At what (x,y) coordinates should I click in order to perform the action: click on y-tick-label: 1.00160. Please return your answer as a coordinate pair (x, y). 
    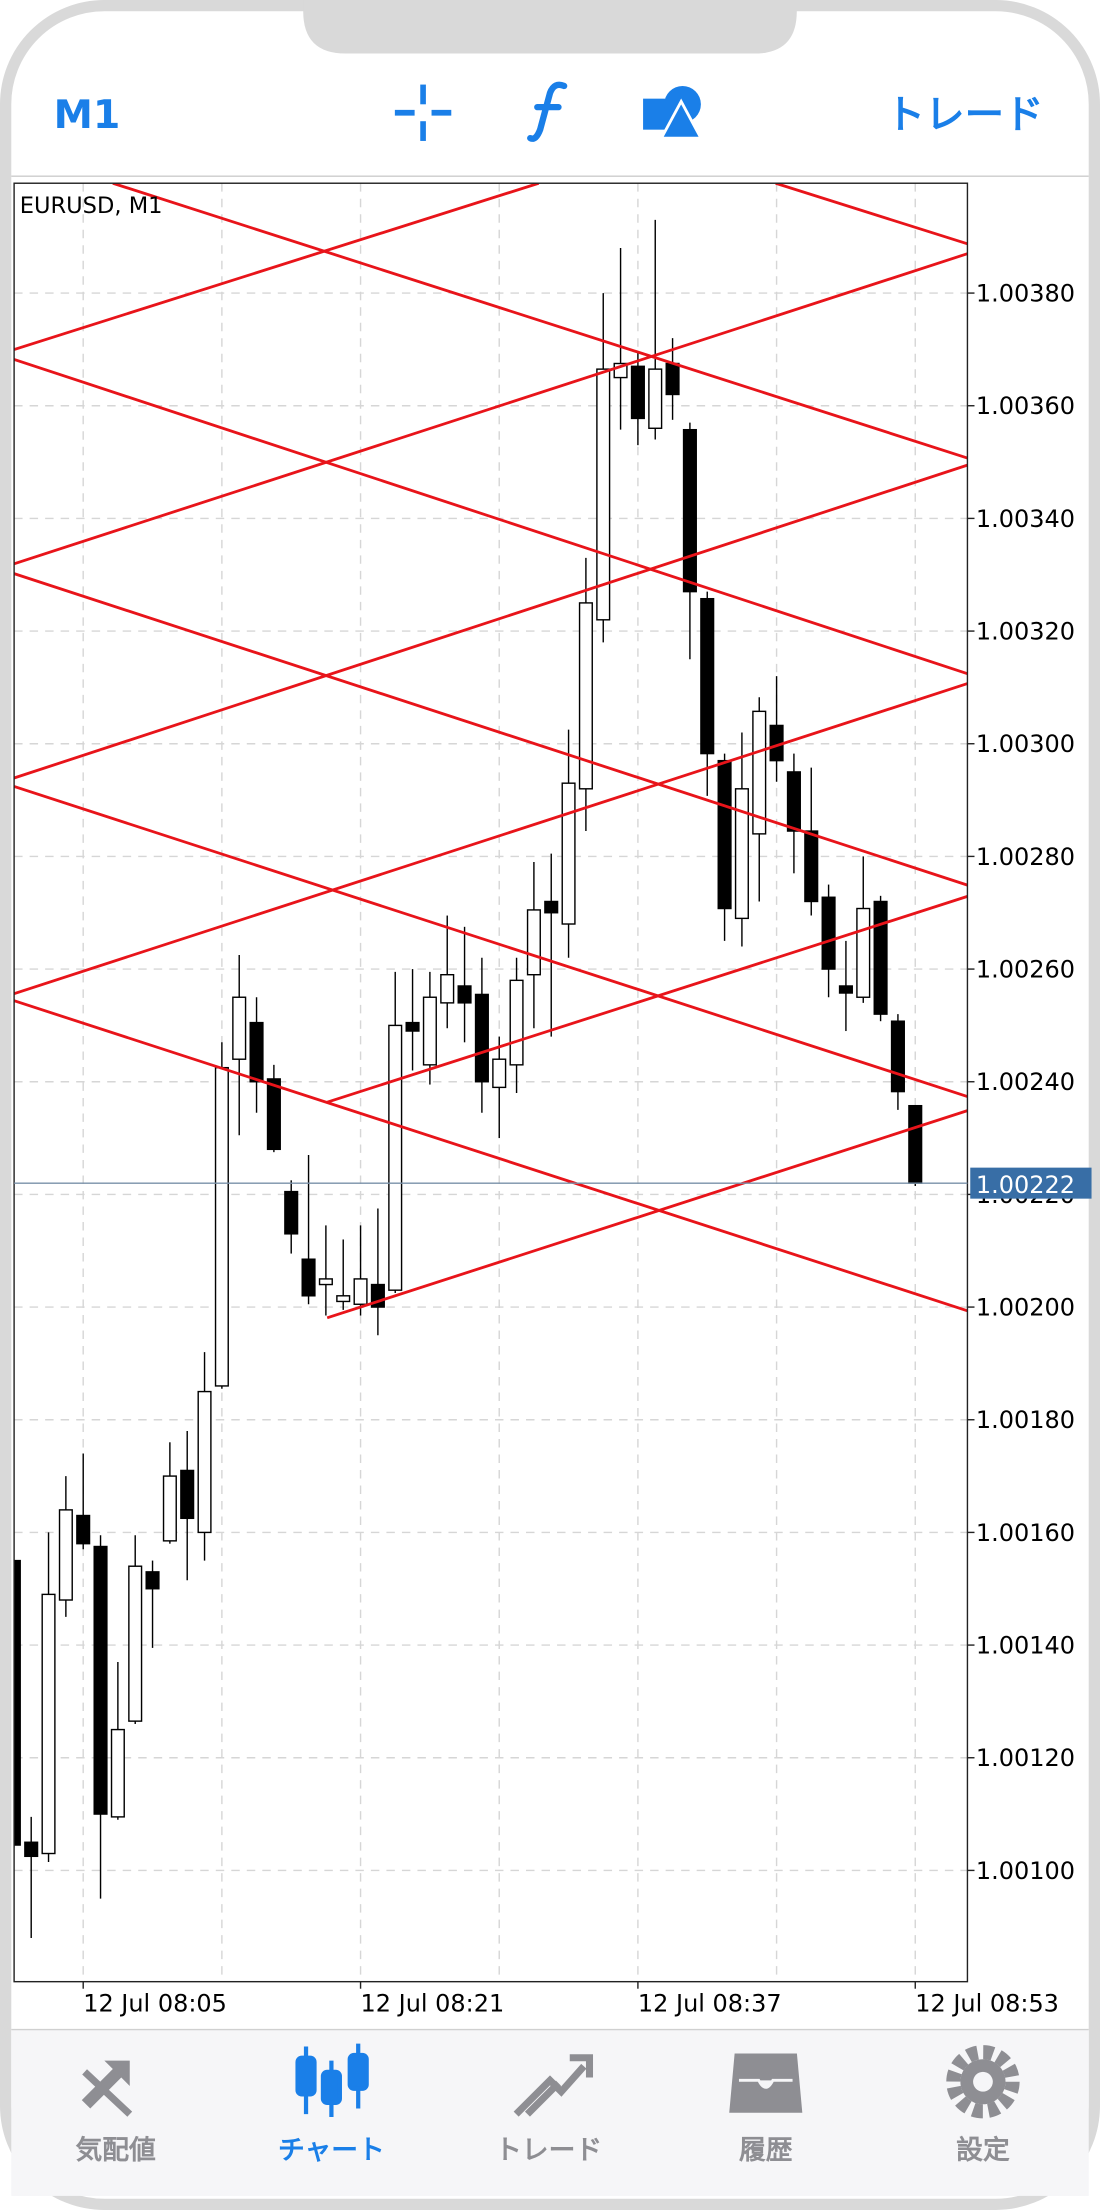
    Looking at the image, I should click on (1025, 1533).